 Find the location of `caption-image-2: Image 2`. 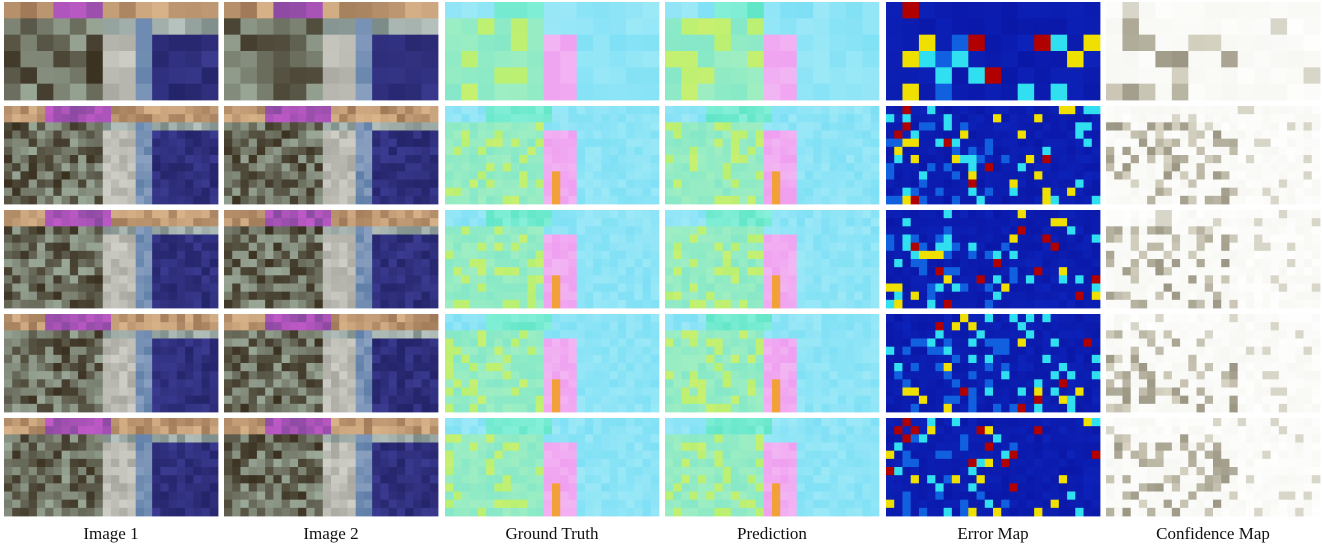

caption-image-2: Image 2 is located at coordinates (331, 533).